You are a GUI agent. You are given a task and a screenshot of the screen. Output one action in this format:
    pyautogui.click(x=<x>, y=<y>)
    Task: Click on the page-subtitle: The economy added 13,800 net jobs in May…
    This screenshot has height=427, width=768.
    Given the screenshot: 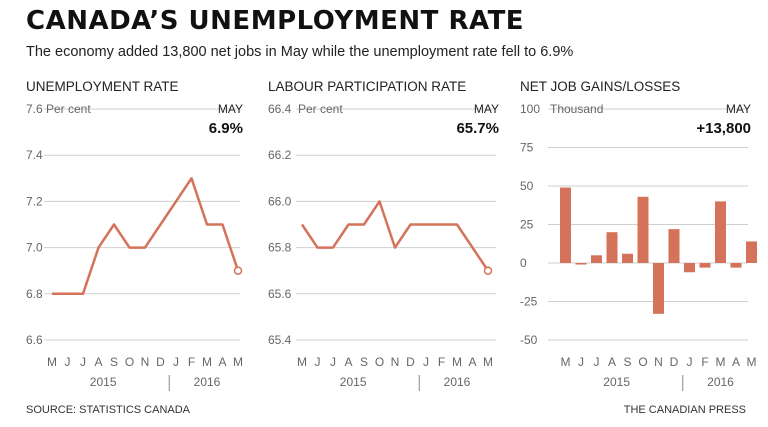 What is the action you would take?
    pyautogui.click(x=300, y=52)
    